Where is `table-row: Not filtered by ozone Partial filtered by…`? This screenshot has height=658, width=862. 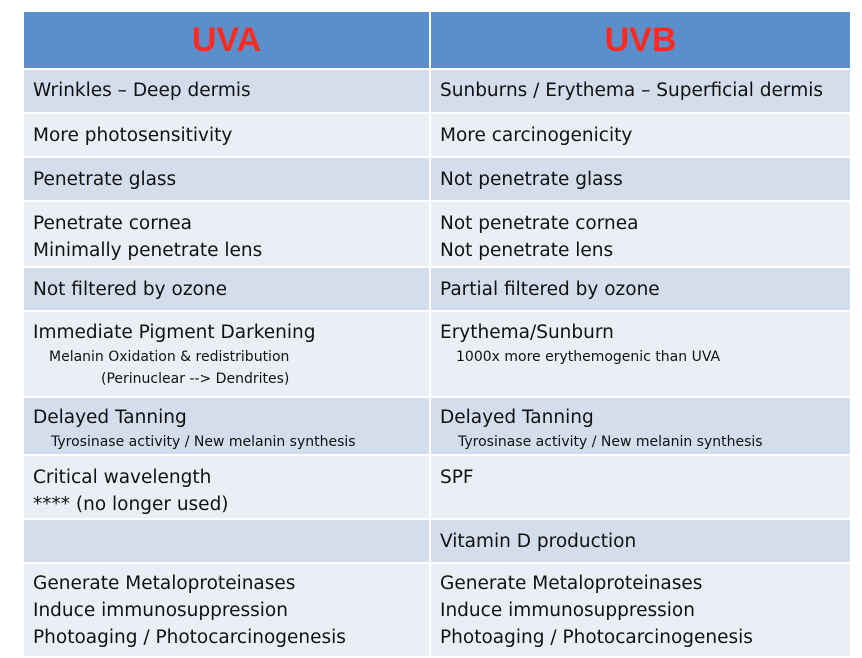
table-row: Not filtered by ozone Partial filtered by… is located at coordinates (437, 289).